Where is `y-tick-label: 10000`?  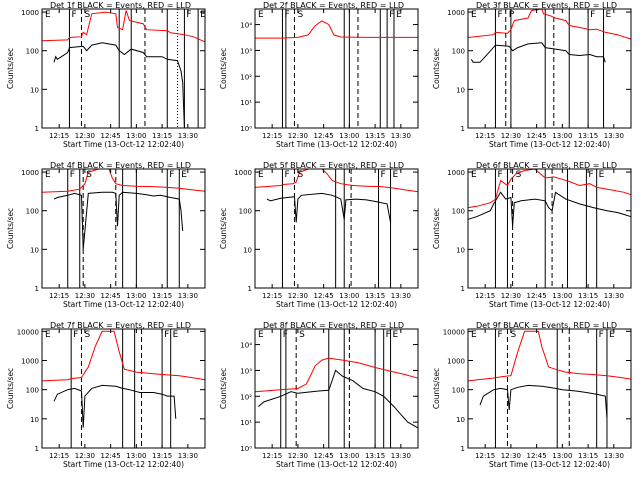
y-tick-label: 10000 is located at coordinates (28, 332).